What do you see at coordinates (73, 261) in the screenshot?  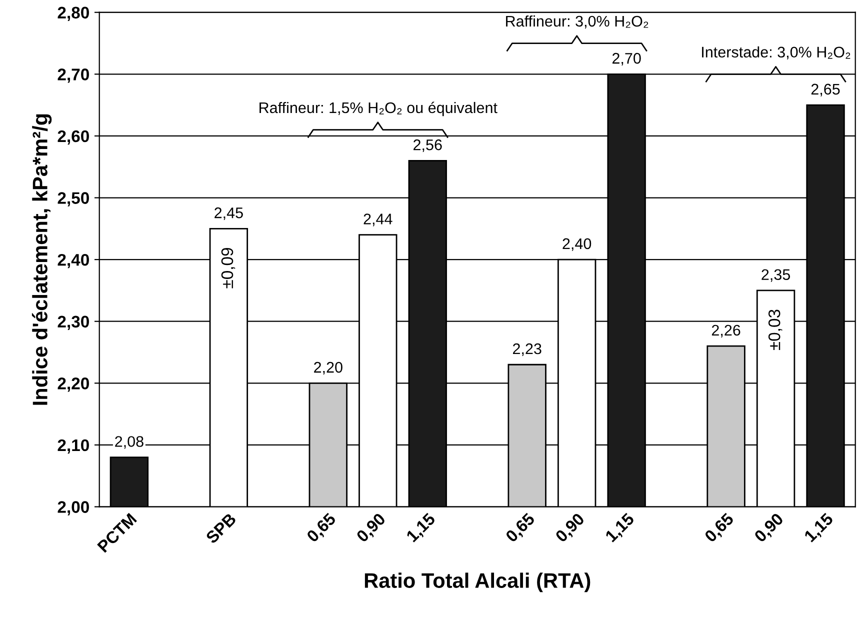 I see `y-tick-label: 2,40` at bounding box center [73, 261].